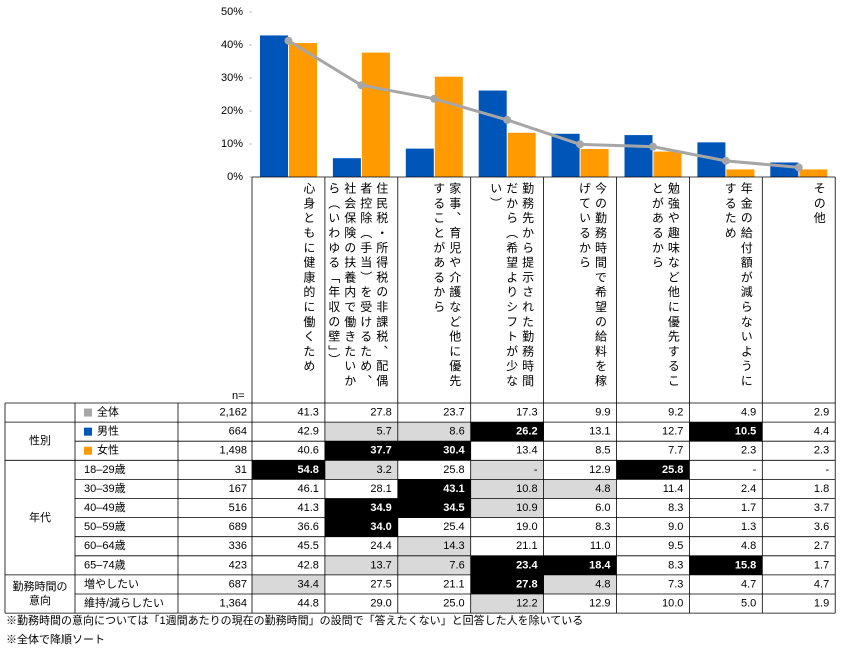  I want to click on cell-value: 28.1, so click(380, 489).